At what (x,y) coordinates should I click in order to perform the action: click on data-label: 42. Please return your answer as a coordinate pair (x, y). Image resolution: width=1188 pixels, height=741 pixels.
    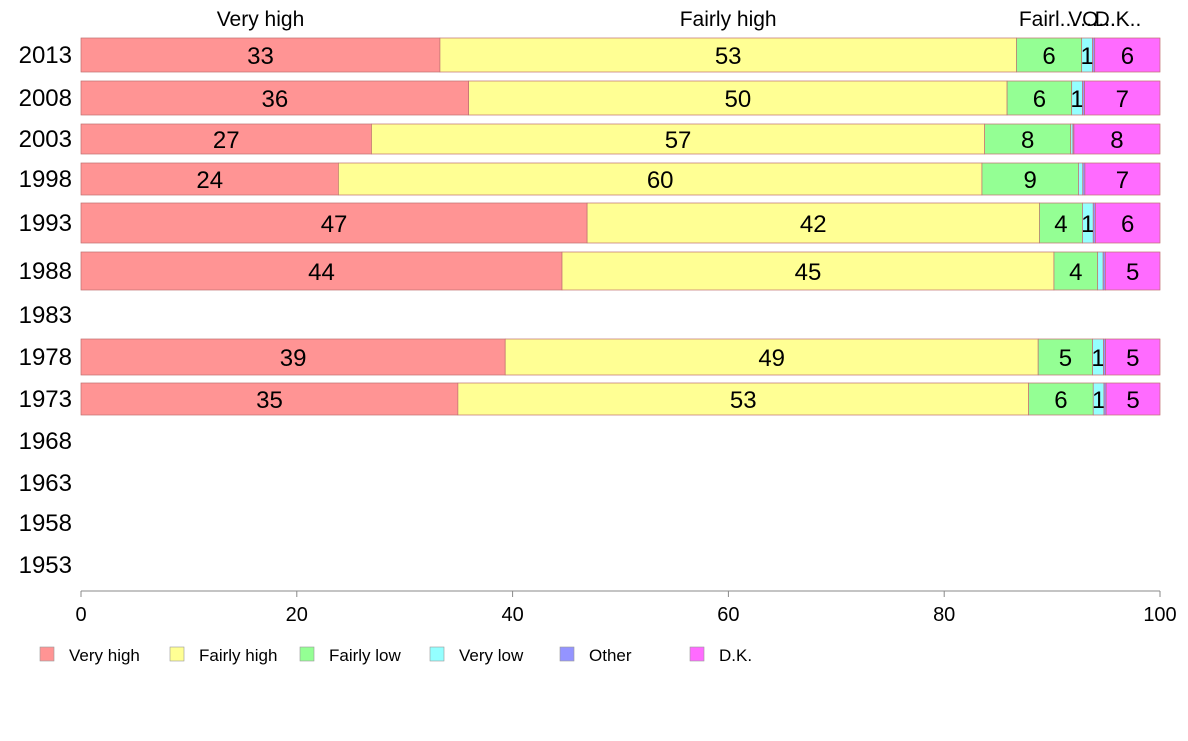
    Looking at the image, I should click on (813, 224).